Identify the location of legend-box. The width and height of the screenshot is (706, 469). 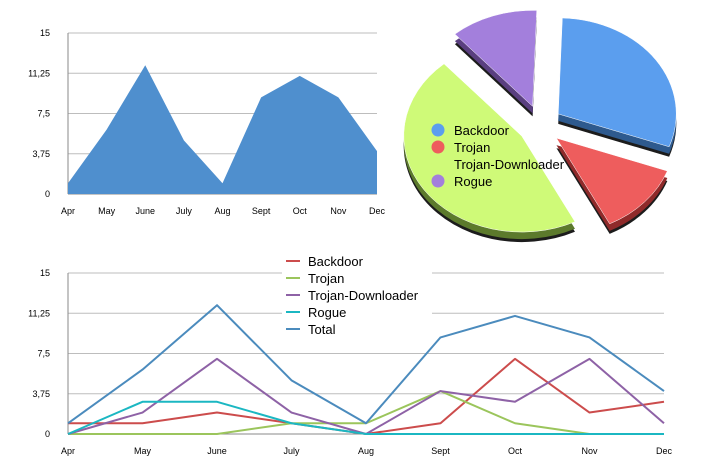
(357, 296).